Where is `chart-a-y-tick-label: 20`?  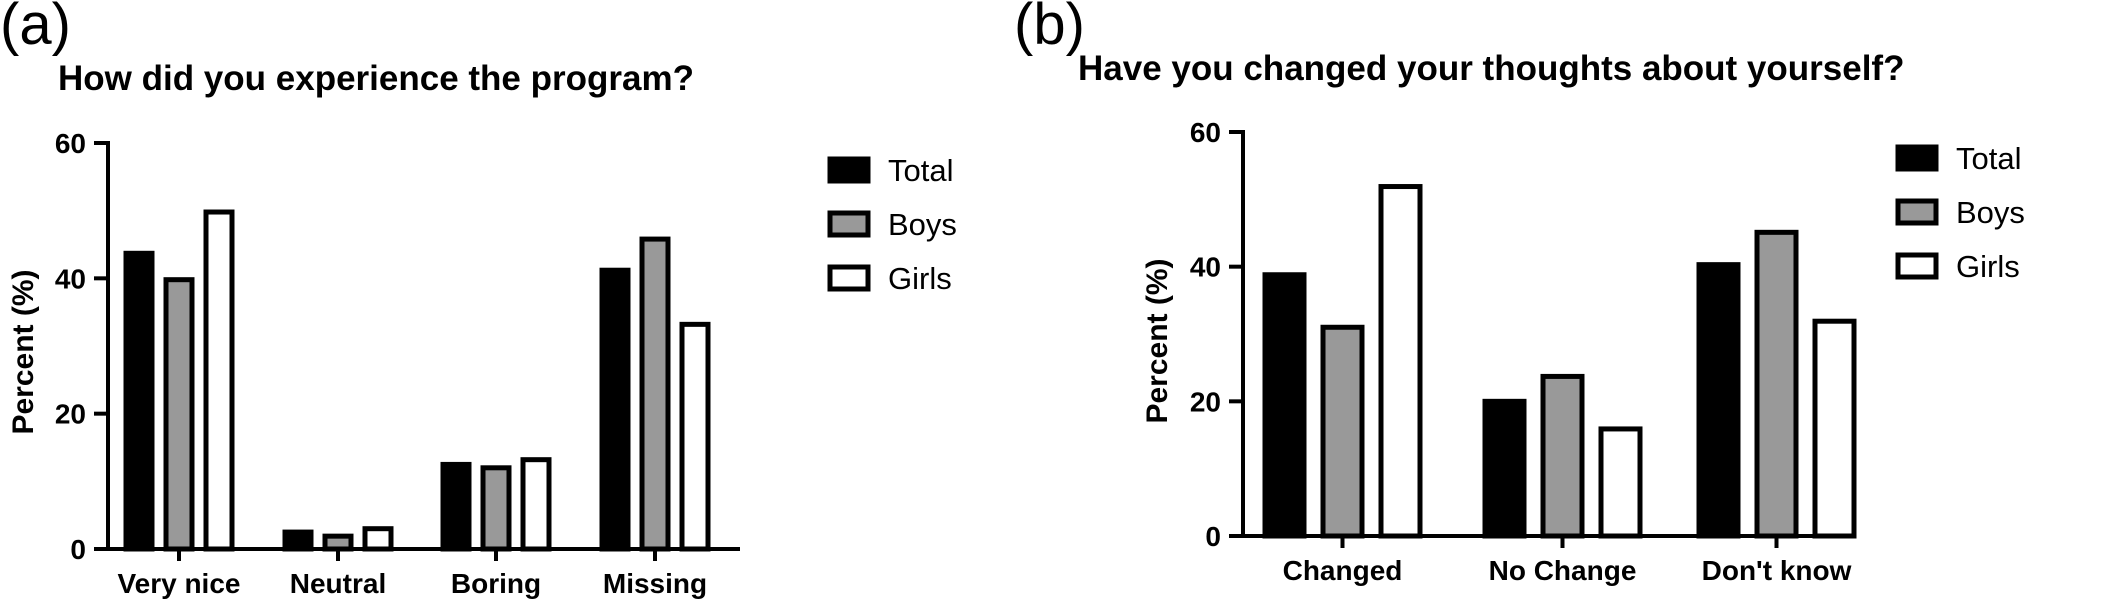 chart-a-y-tick-label: 20 is located at coordinates (70, 414).